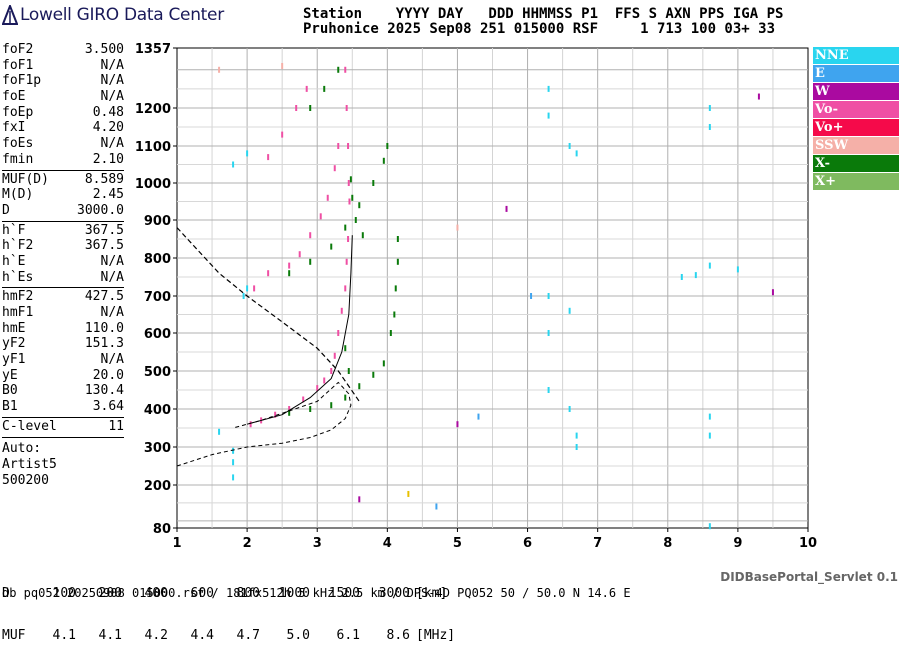 Image resolution: width=900 pixels, height=657 pixels. Describe the element at coordinates (104, 391) in the screenshot. I see `param-value: 130.4` at that location.